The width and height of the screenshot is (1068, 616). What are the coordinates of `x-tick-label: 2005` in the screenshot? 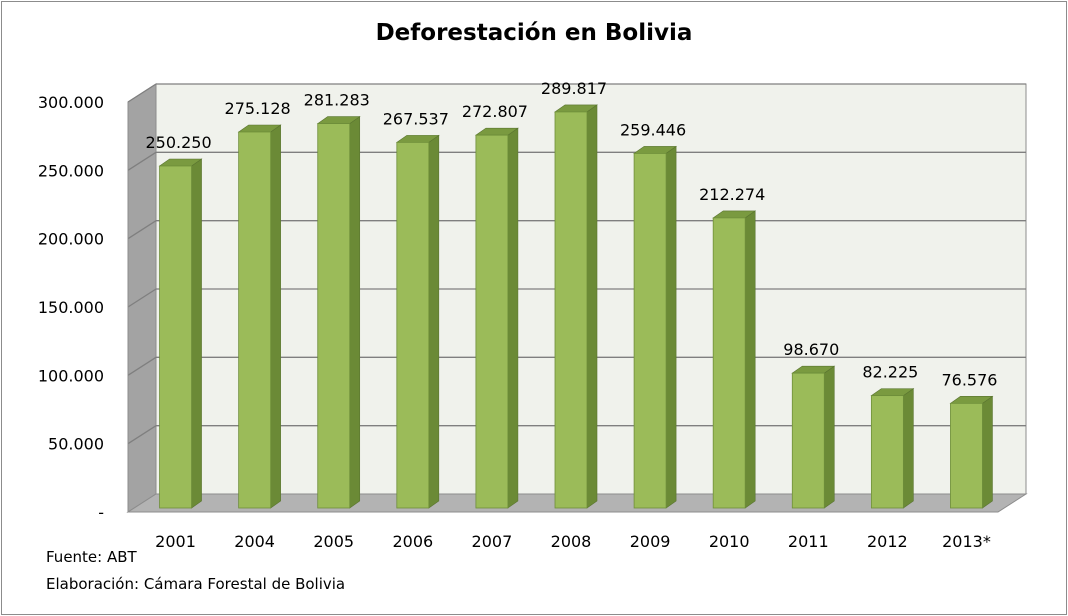 It's located at (333, 541).